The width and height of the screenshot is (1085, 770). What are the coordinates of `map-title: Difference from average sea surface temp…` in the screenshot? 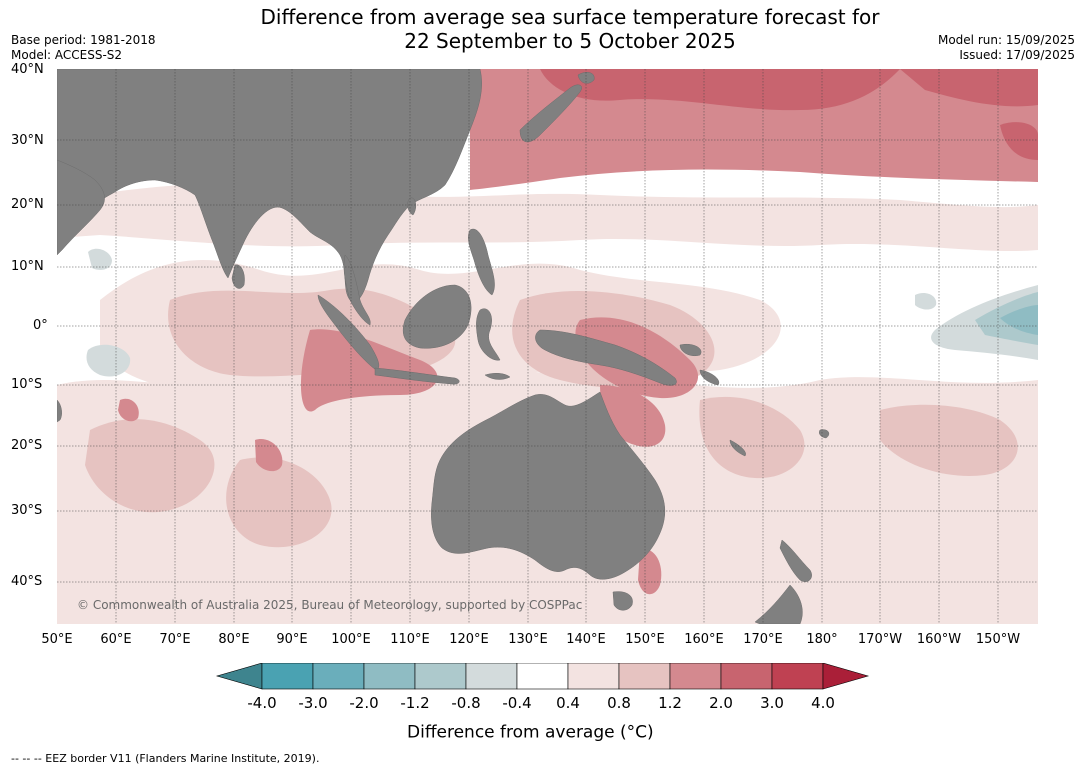 It's located at (542, 29).